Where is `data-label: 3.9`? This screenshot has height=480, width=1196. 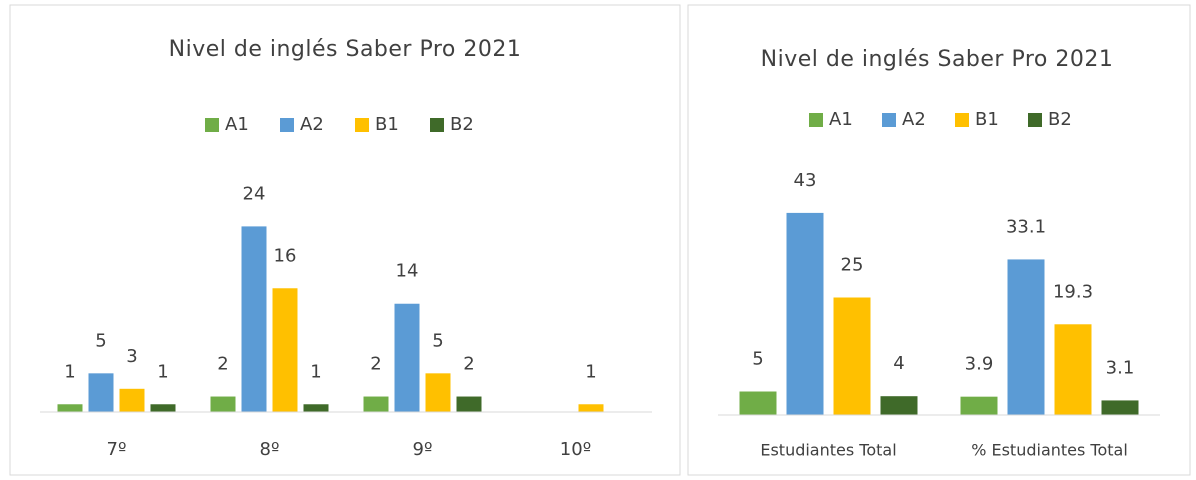
data-label: 3.9 is located at coordinates (979, 364).